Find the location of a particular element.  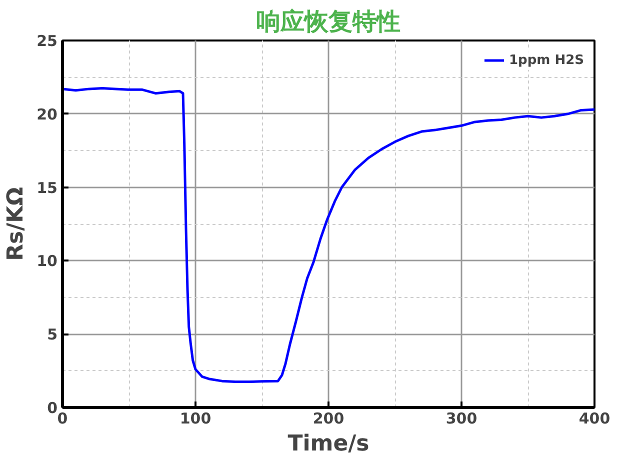

x-axis-title: Time/s is located at coordinates (329, 444).